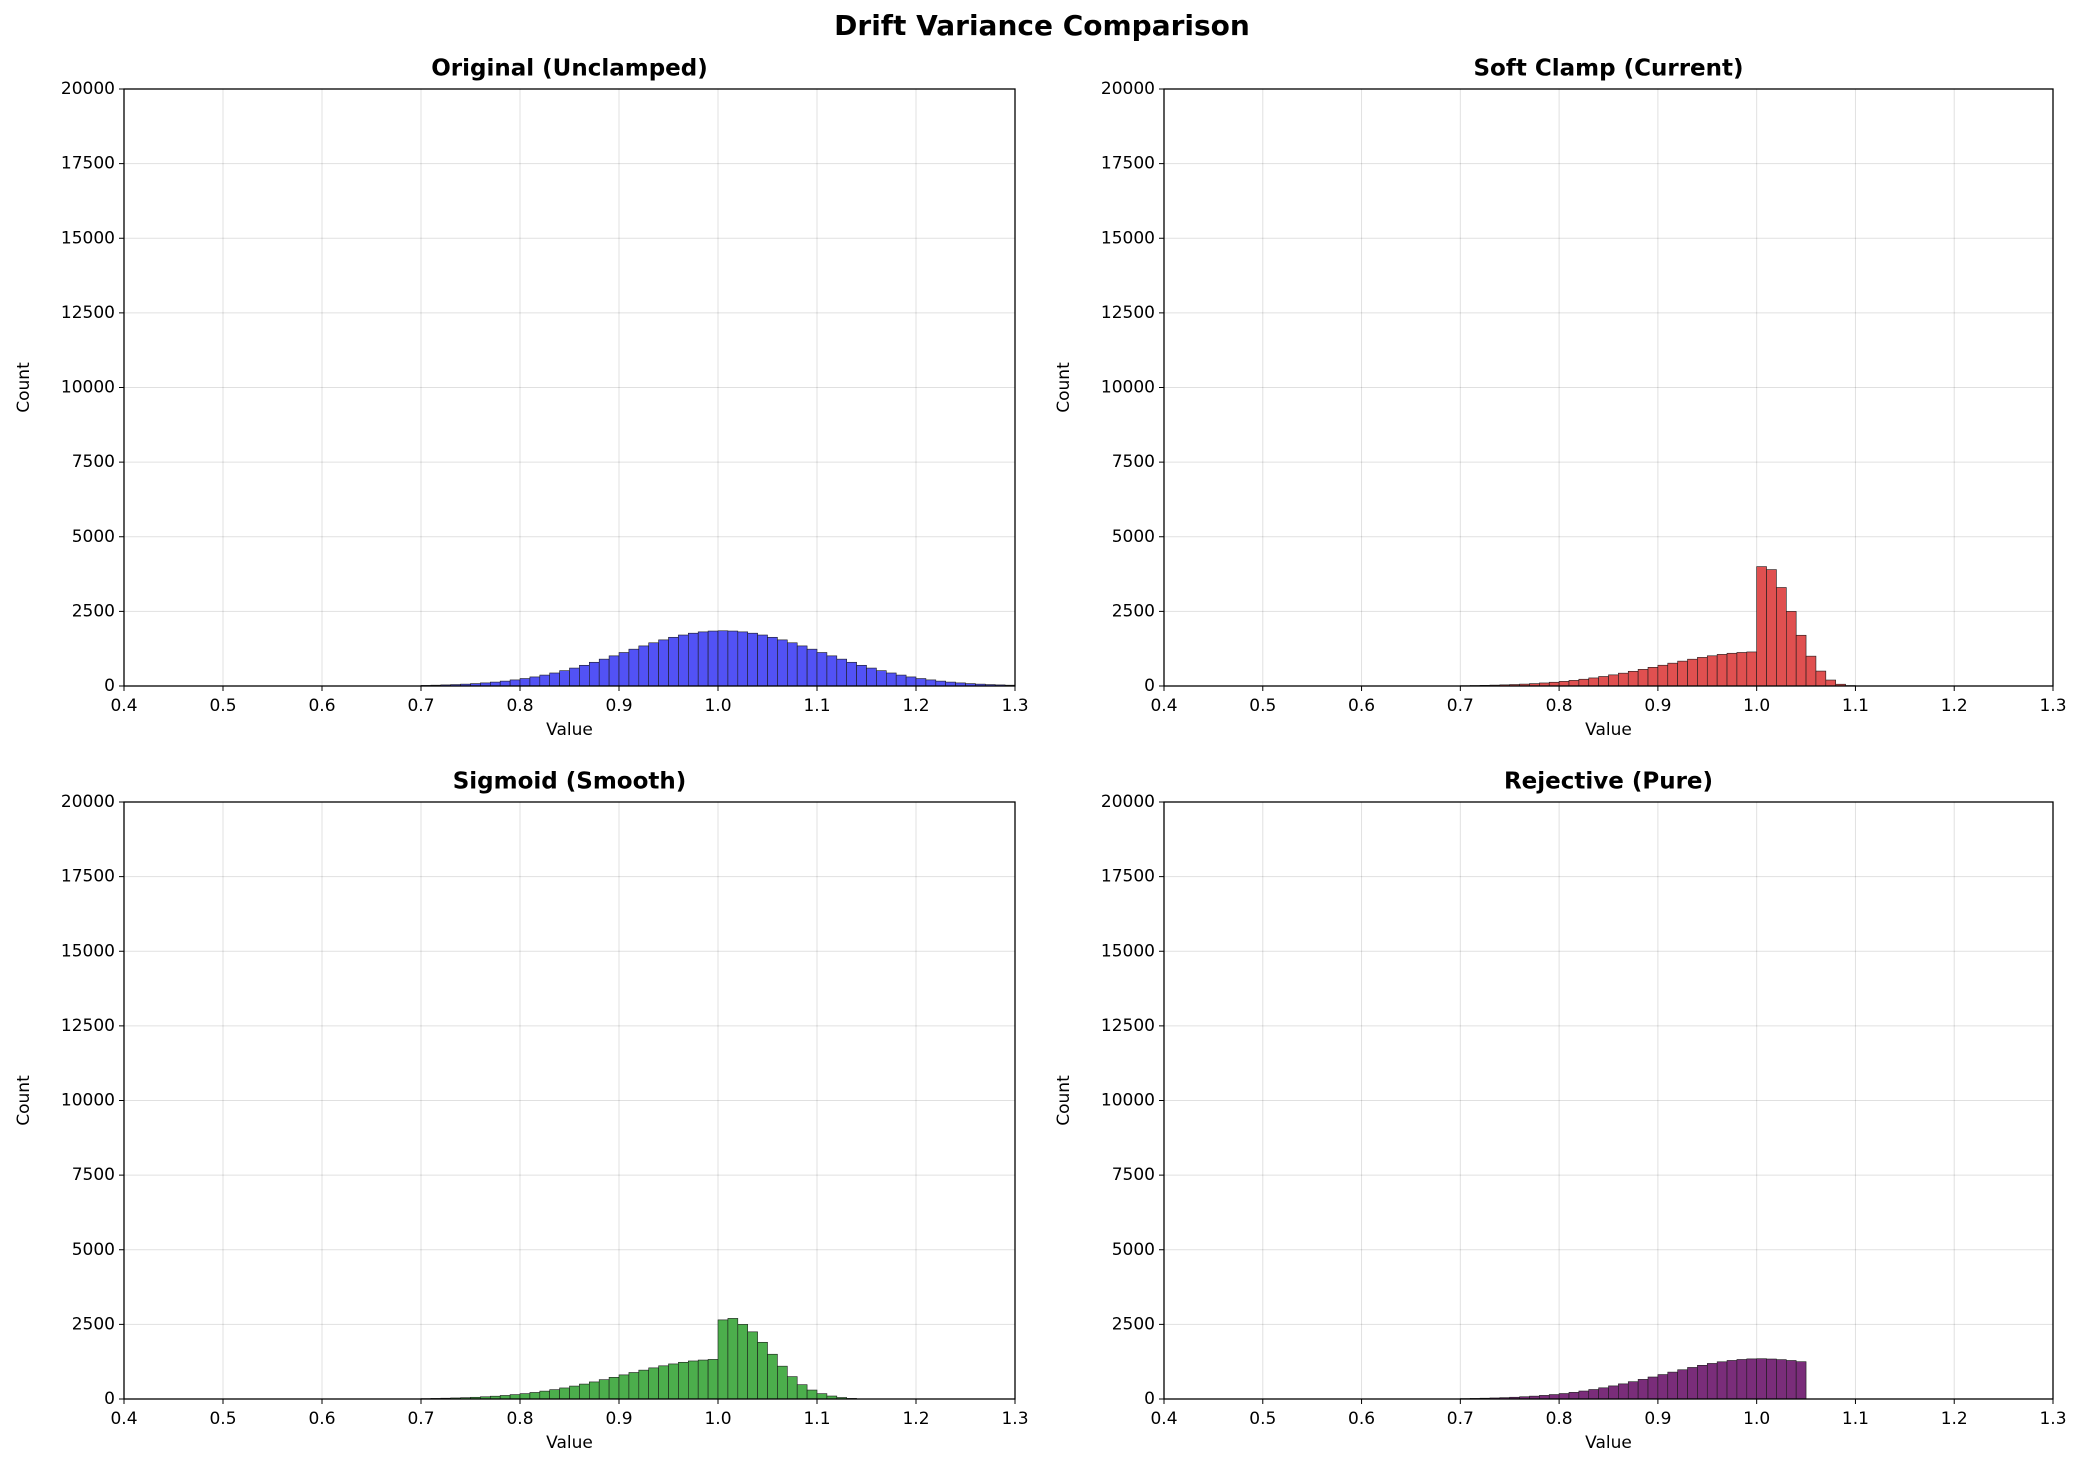 The image size is (2085, 1477). Describe the element at coordinates (1608, 69) in the screenshot. I see `subplot-title: Soft Clamp (Current)` at that location.